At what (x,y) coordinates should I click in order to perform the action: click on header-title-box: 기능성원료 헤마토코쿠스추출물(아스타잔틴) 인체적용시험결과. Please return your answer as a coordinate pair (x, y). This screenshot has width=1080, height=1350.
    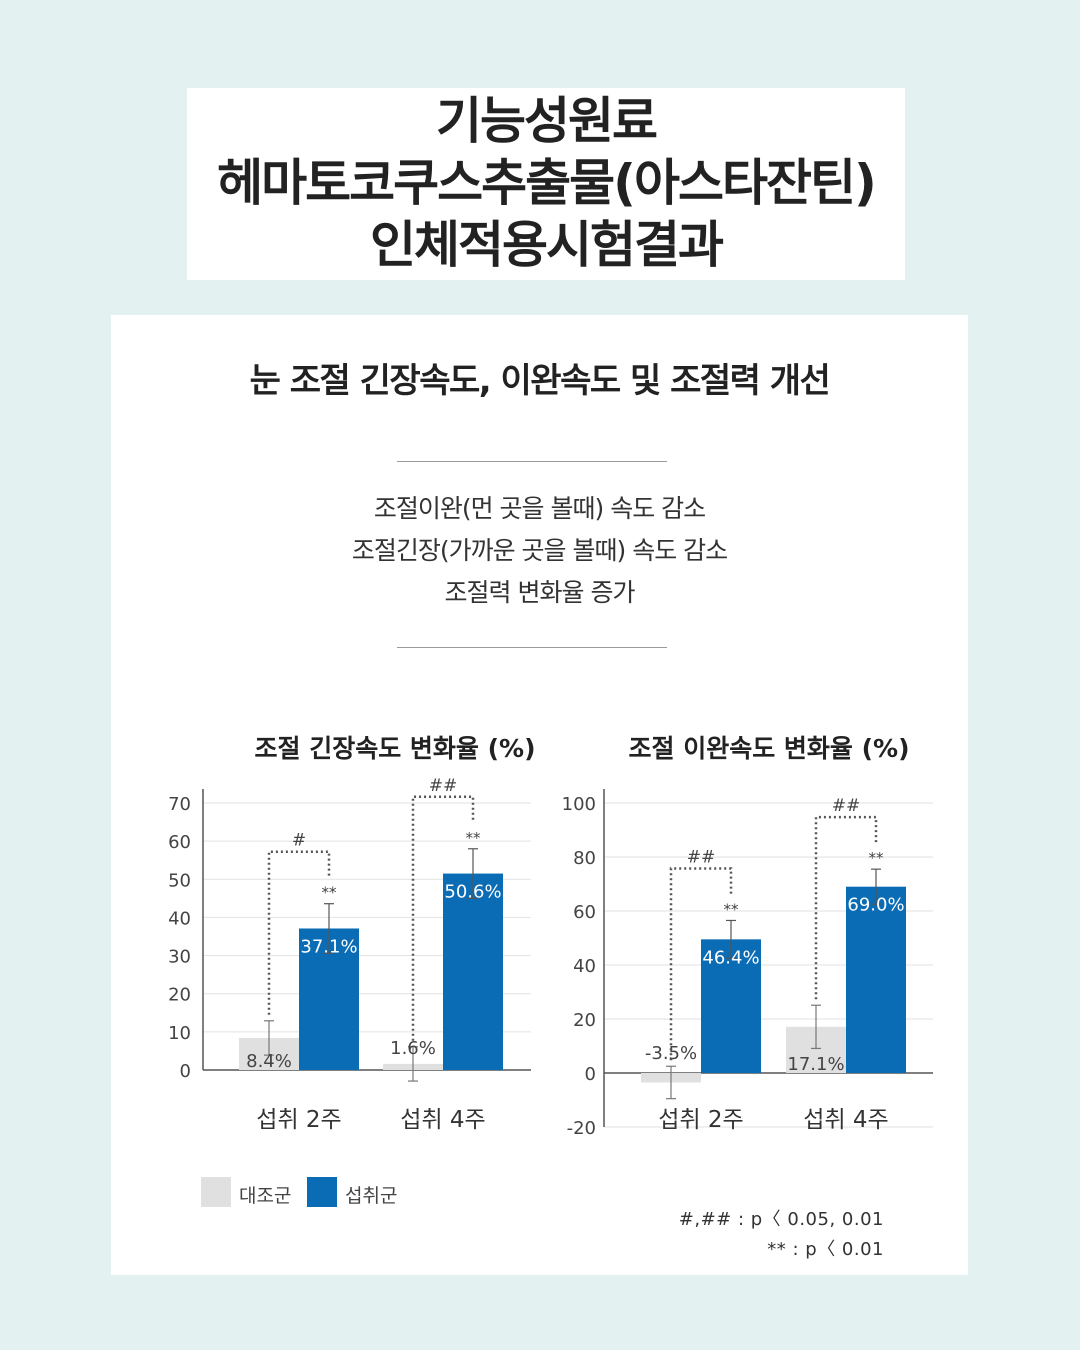
    Looking at the image, I should click on (546, 184).